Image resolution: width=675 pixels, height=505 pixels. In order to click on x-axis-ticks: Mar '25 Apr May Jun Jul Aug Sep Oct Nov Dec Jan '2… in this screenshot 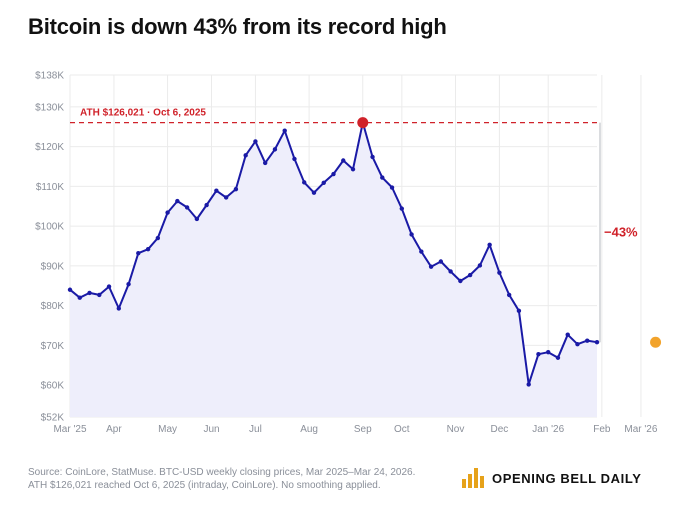, I will do `click(355, 429)`.